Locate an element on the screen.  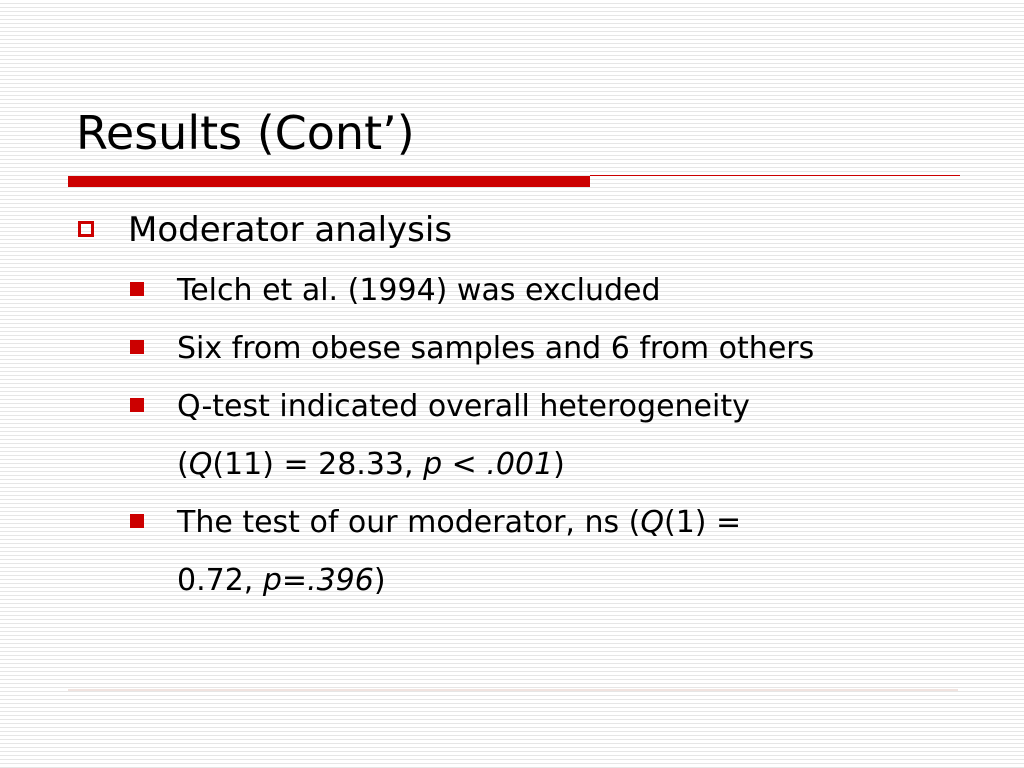
footer-divider is located at coordinates (513, 690).